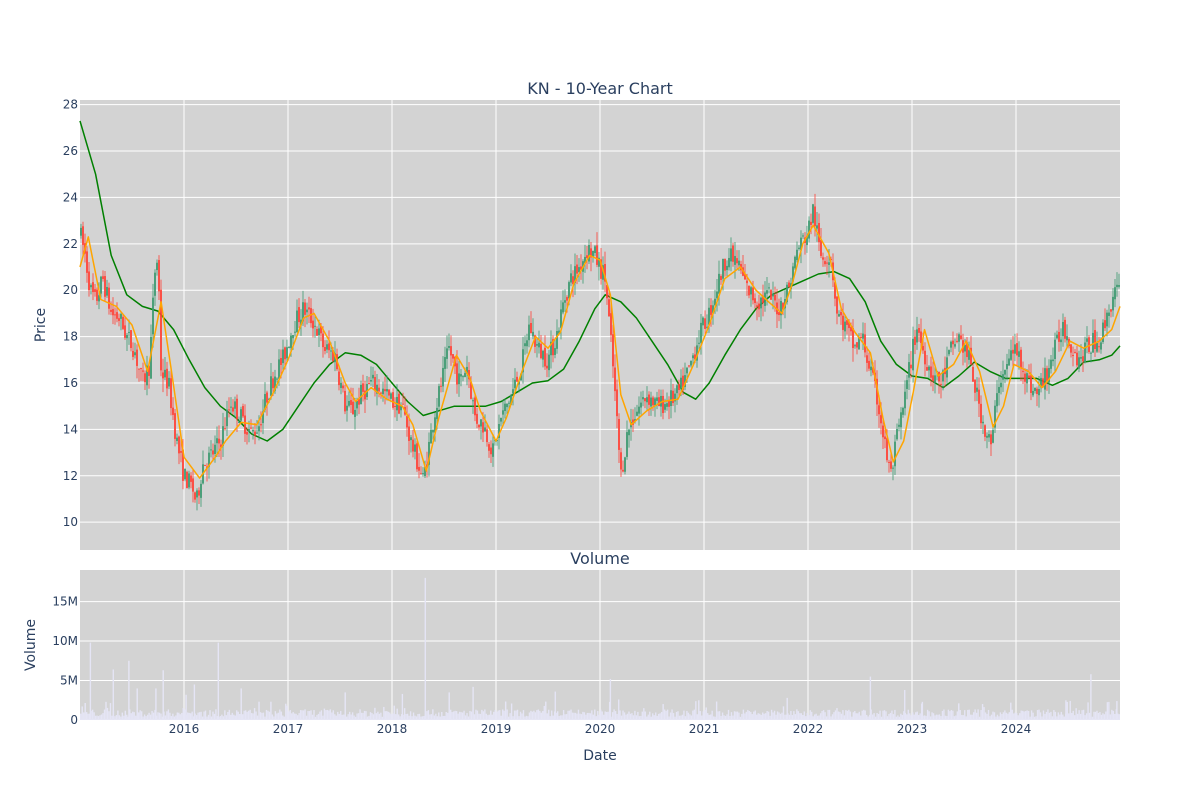 The image size is (1200, 800). Describe the element at coordinates (70, 244) in the screenshot. I see `price-ytick-label: 22` at that location.